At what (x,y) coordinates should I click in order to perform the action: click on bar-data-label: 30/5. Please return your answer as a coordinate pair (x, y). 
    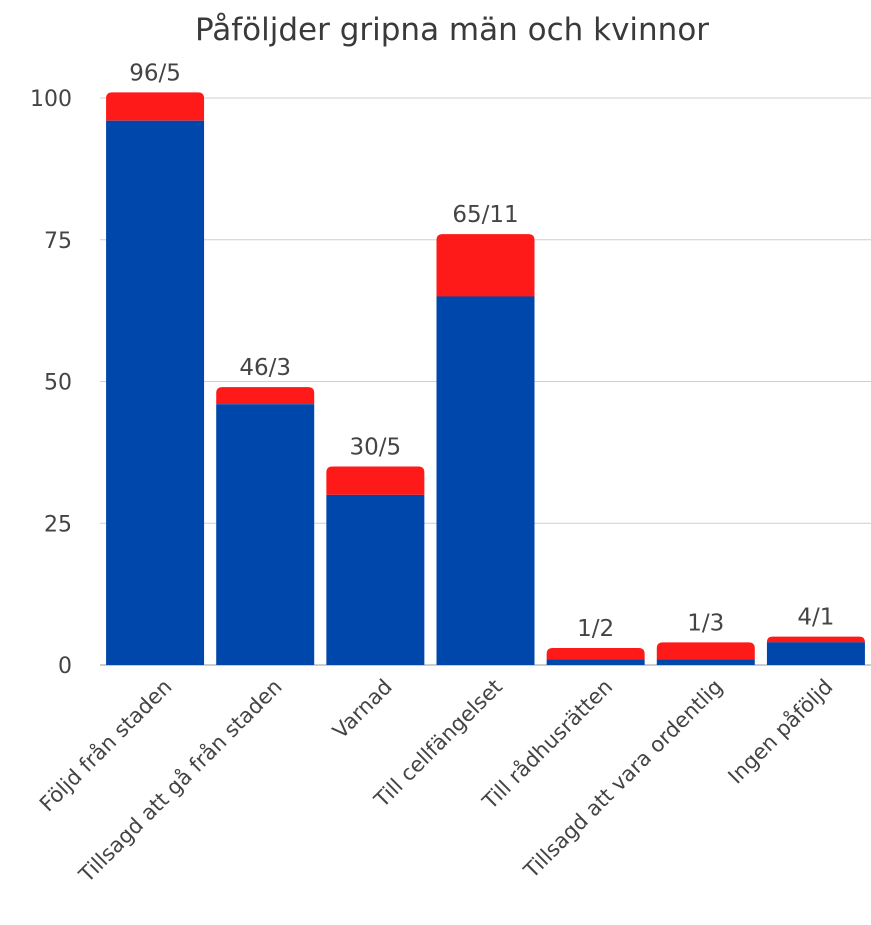
    Looking at the image, I should click on (376, 448).